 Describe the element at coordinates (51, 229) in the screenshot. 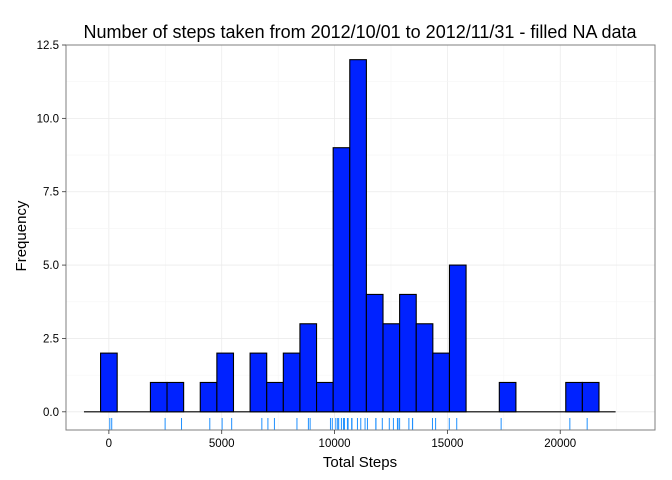

I see `y-axis-ticks: 0.0 2.5 5.0 7.5 10.0 12.5` at that location.